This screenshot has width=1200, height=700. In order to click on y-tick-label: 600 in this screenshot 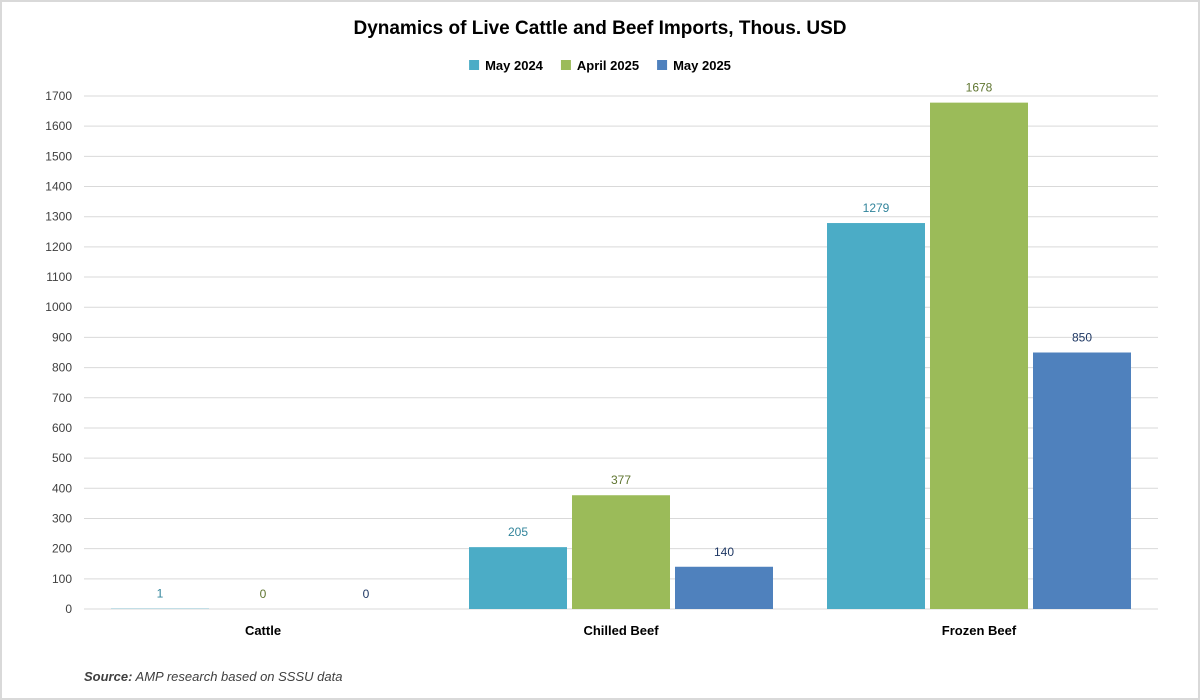, I will do `click(62, 428)`.